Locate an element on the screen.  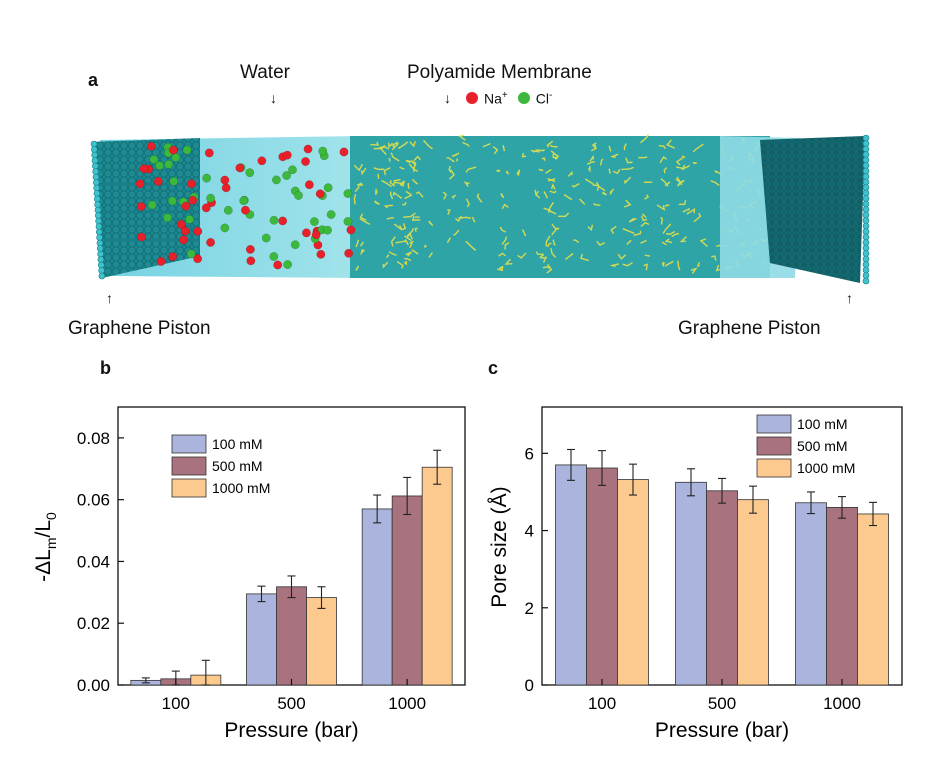
membrane-region is located at coordinates (560, 207).